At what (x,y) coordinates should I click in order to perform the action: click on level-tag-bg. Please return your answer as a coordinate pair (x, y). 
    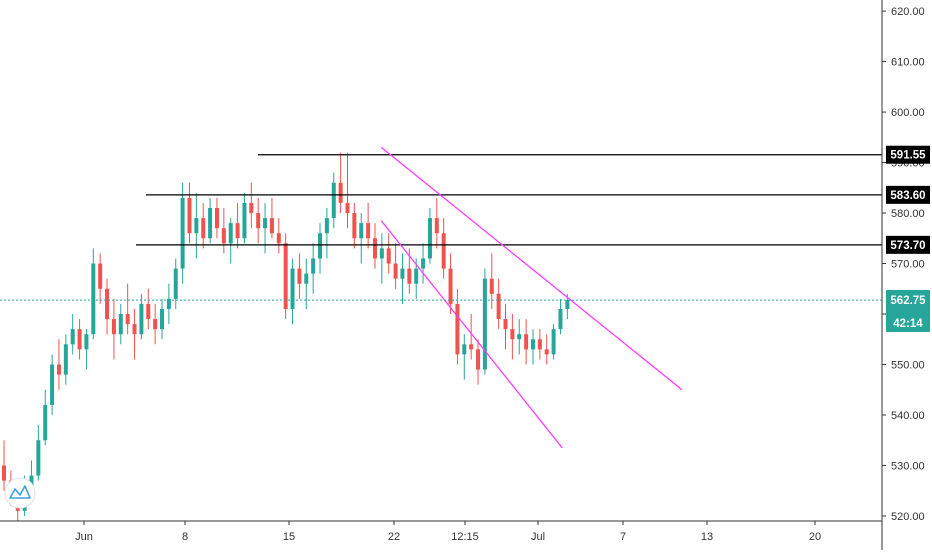
    Looking at the image, I should click on (908, 244).